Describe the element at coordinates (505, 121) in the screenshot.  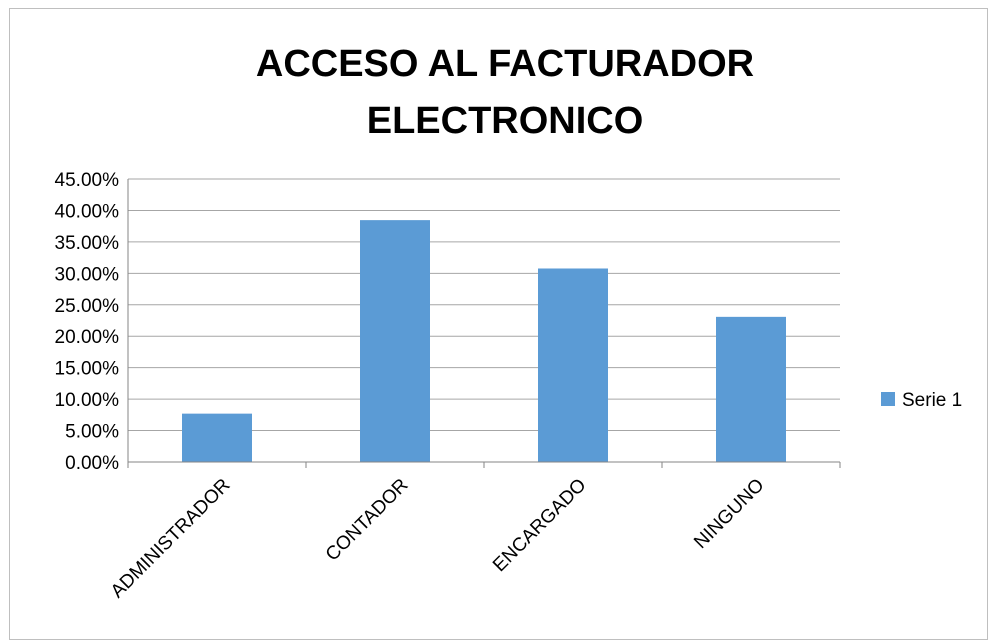
I see `chart-title-line-2: ELECTRONICO` at that location.